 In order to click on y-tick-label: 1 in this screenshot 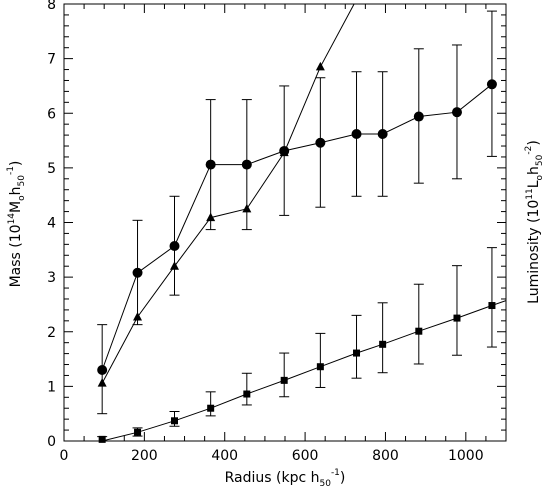, I will do `click(51, 387)`.